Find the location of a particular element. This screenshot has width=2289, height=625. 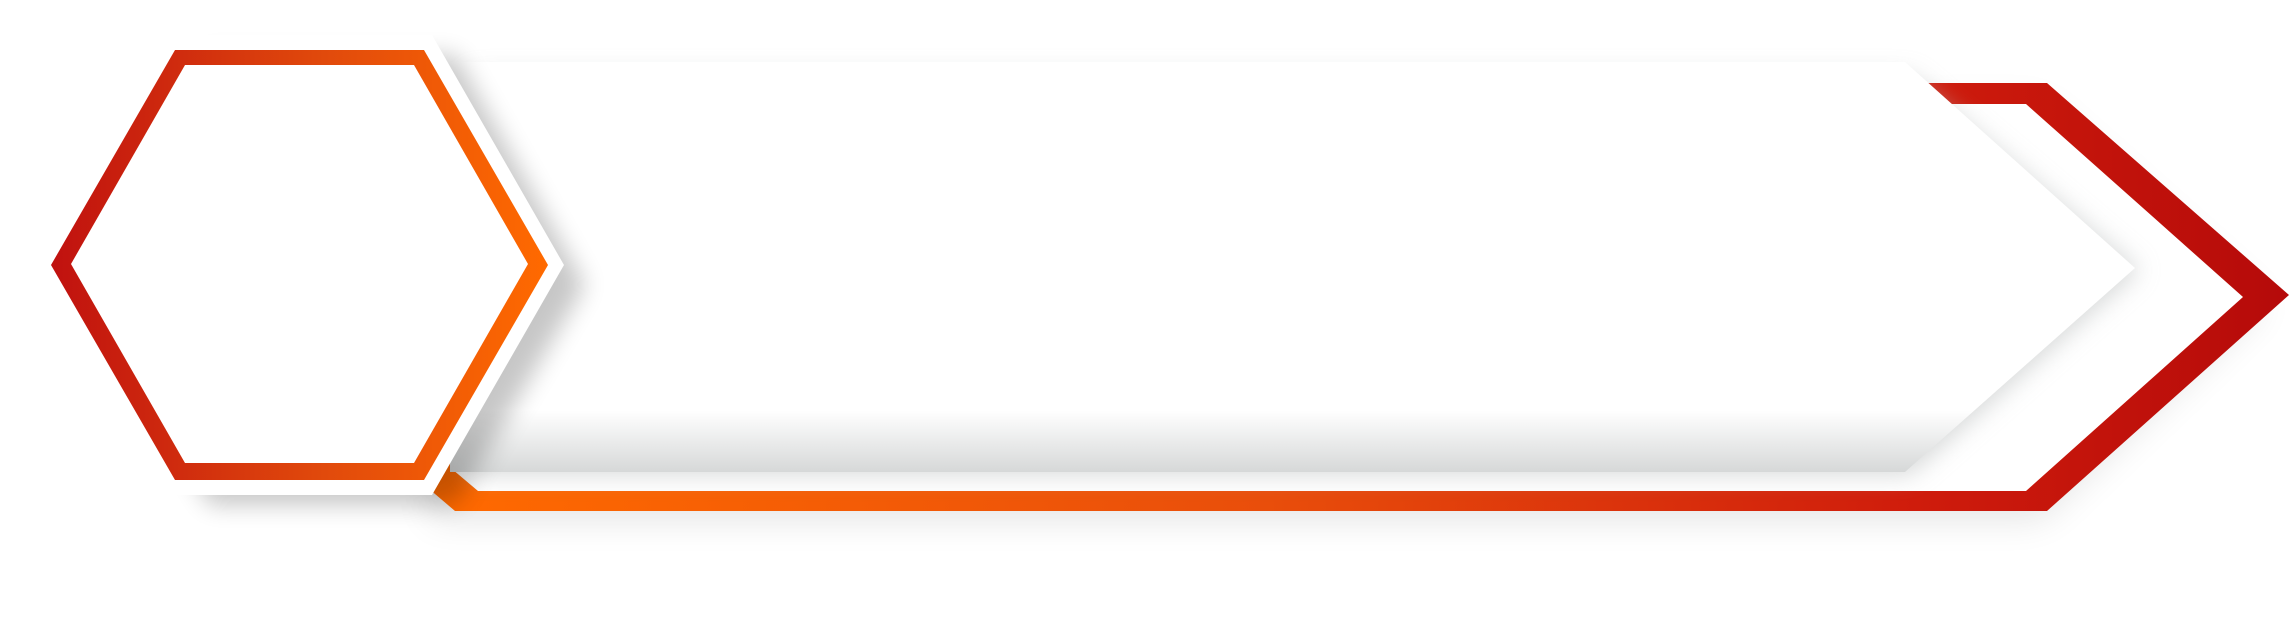

hexagon-face is located at coordinates (299, 264).